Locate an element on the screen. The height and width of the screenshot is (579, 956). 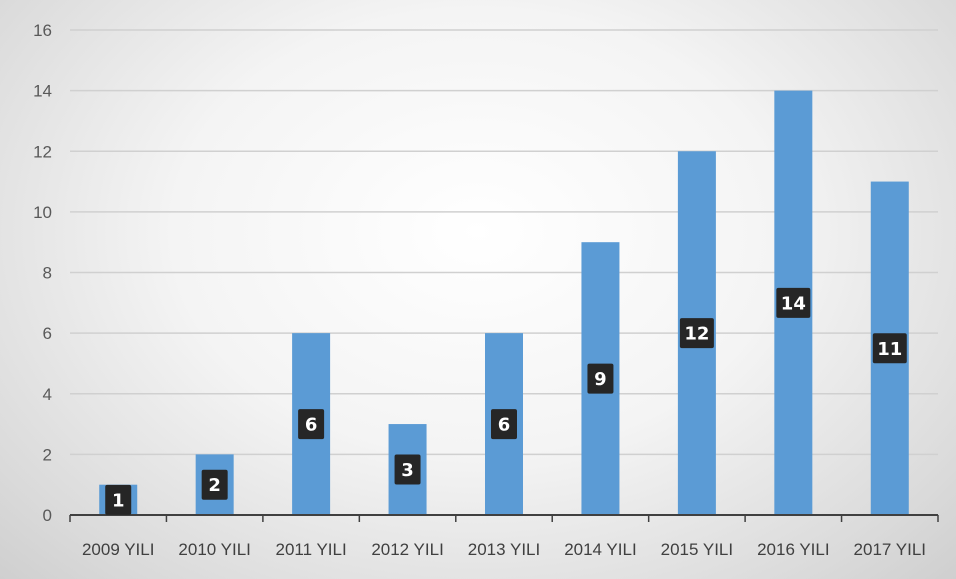
x-tick-label: 2017 YILI is located at coordinates (890, 549).